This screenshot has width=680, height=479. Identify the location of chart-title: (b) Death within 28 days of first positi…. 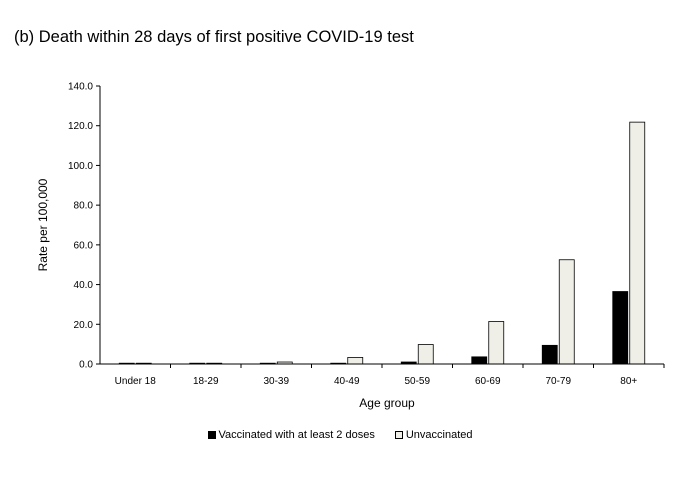
(214, 37).